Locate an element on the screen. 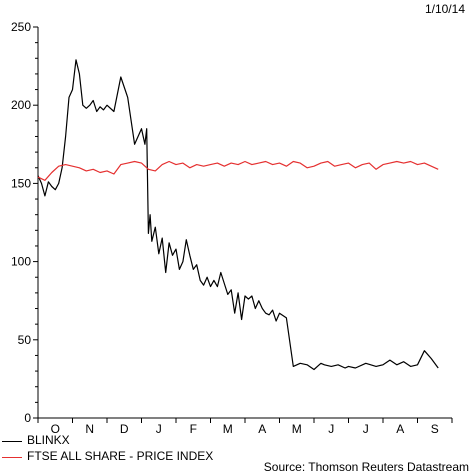  legend-swatch-ftse is located at coordinates (12, 457).